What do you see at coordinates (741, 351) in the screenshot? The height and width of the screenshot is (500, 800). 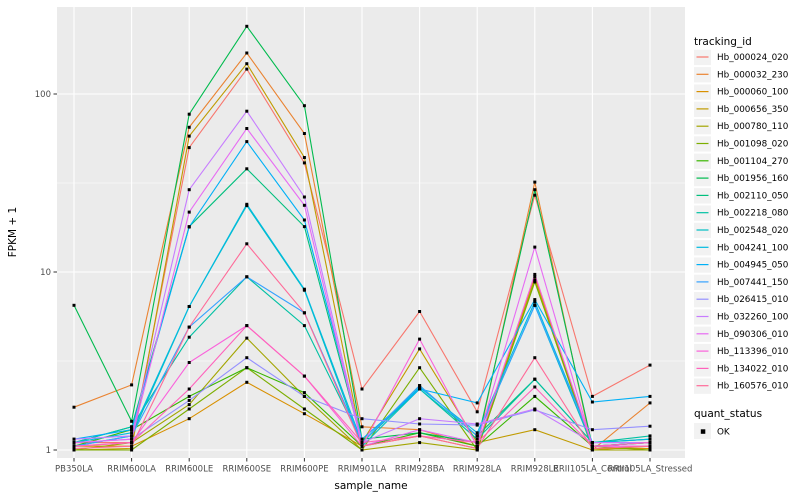 I see `legend-entry-Hb_113396_010: Hb_113396_010` at bounding box center [741, 351].